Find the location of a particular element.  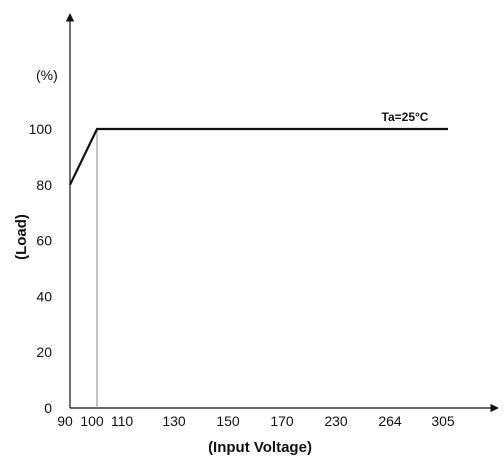

x-tick-label: 305 is located at coordinates (443, 421).